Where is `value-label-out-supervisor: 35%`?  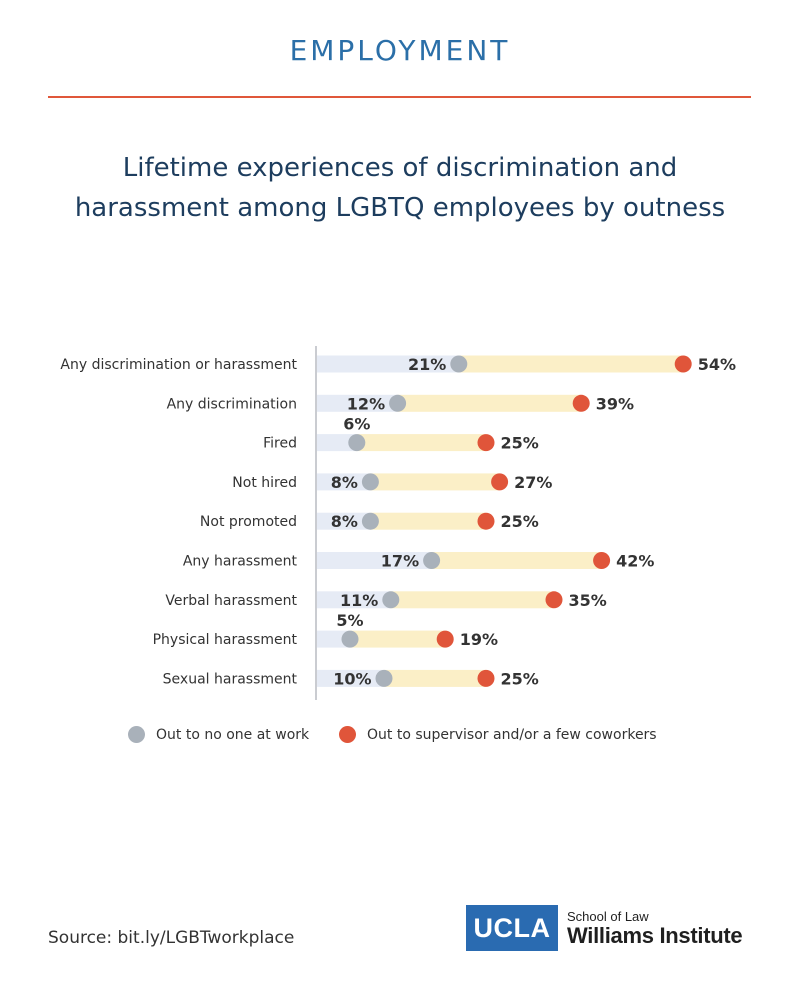 value-label-out-supervisor: 35% is located at coordinates (588, 600).